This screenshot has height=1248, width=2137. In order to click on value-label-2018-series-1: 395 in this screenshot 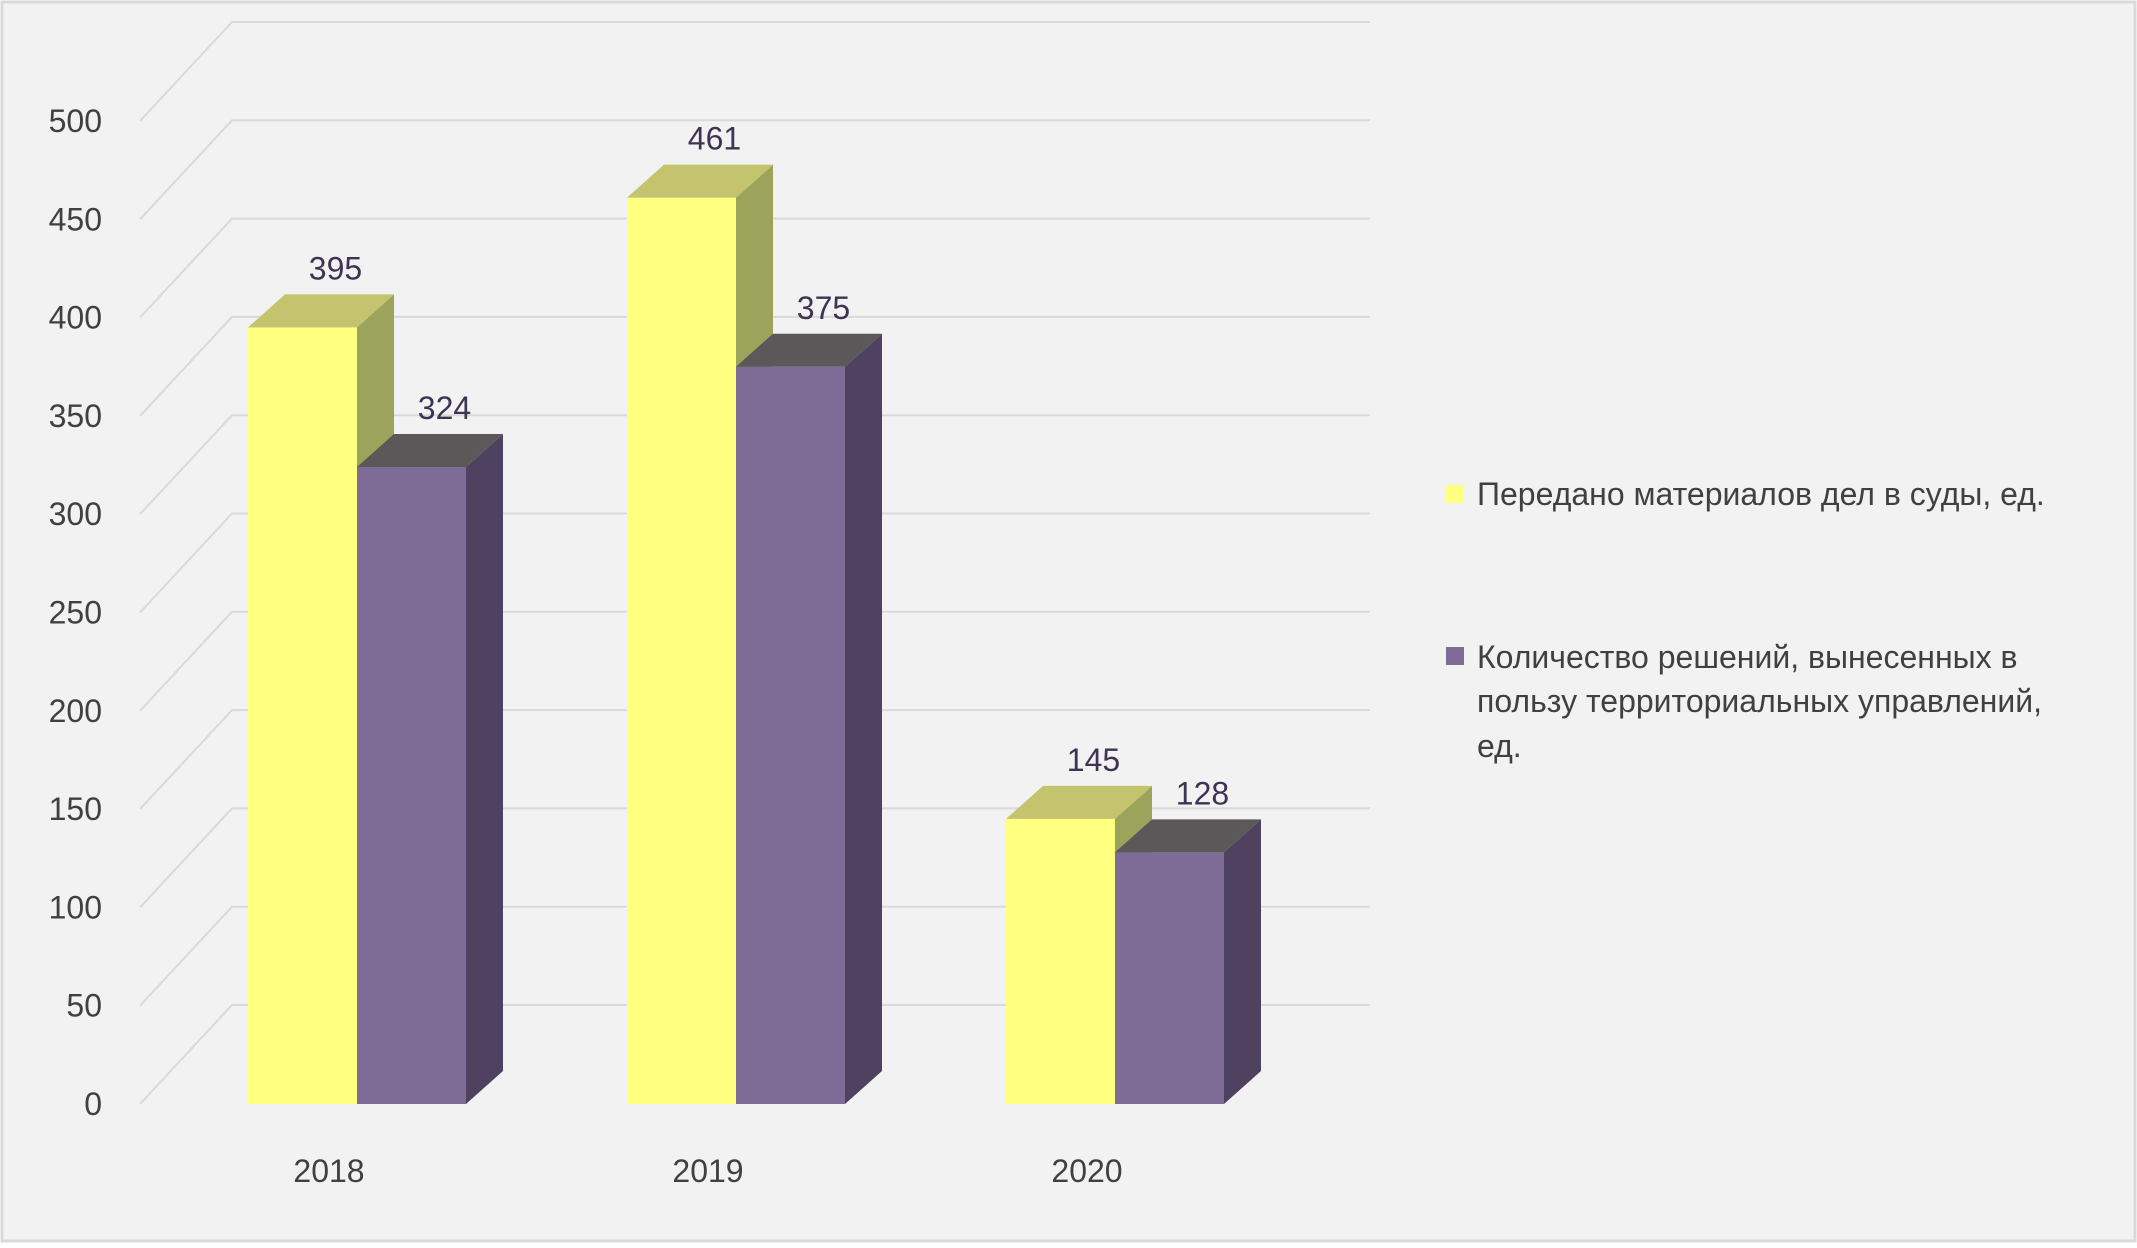, I will do `click(335, 268)`.